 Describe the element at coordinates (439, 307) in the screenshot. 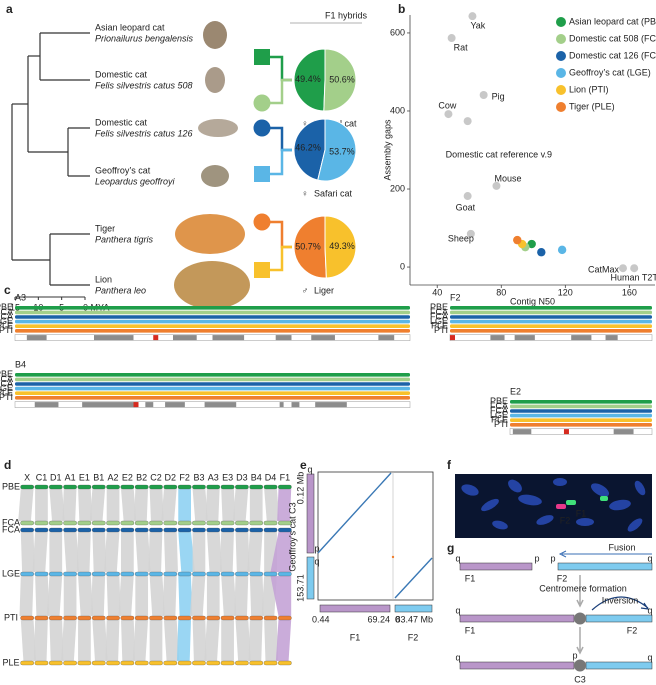

I see `row-label: PBE` at that location.